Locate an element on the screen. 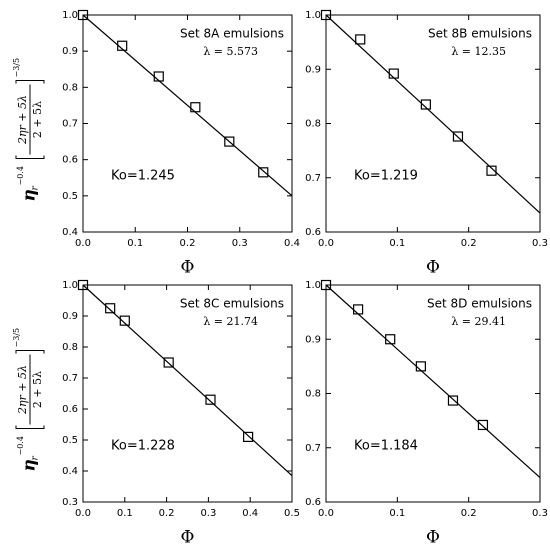 Image resolution: width=550 pixels, height=549 pixels. chart-title: Set 8C emulsions is located at coordinates (232, 304).